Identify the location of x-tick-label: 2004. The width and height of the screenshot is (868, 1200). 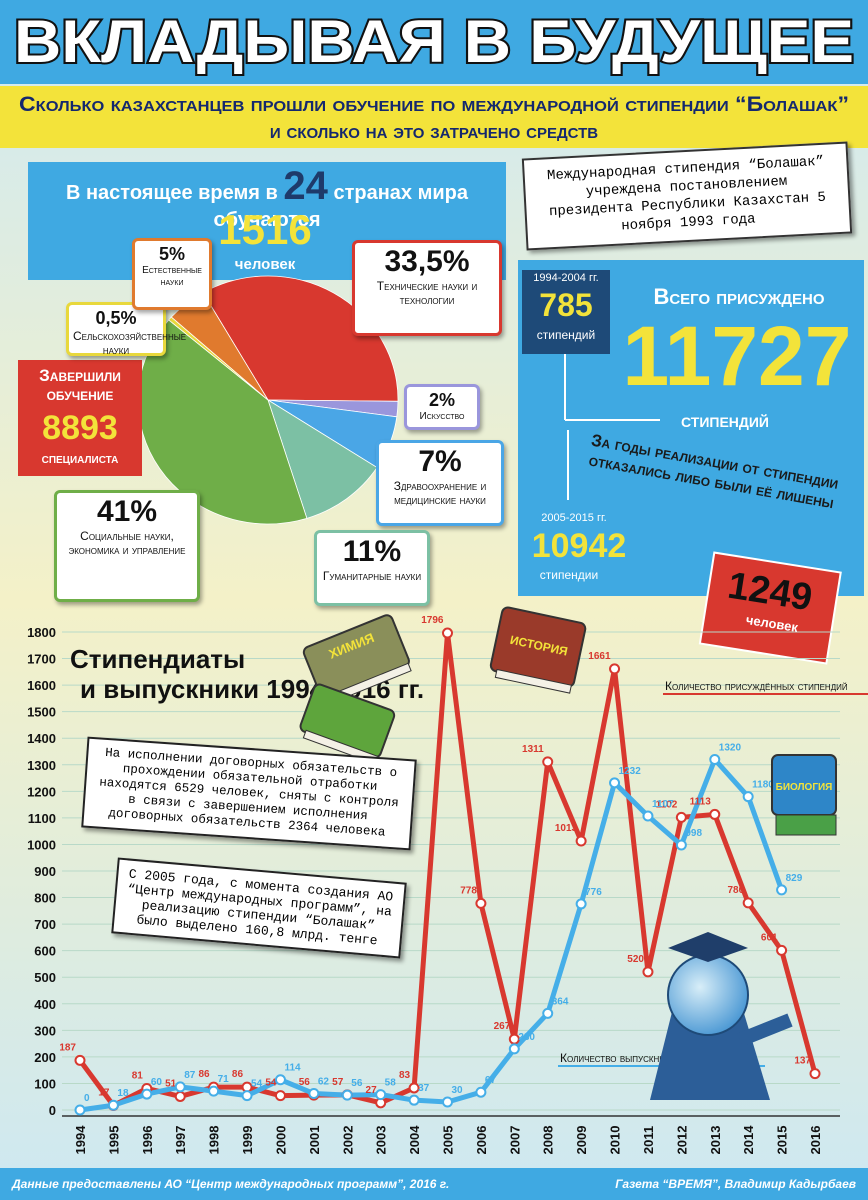
(414, 1140).